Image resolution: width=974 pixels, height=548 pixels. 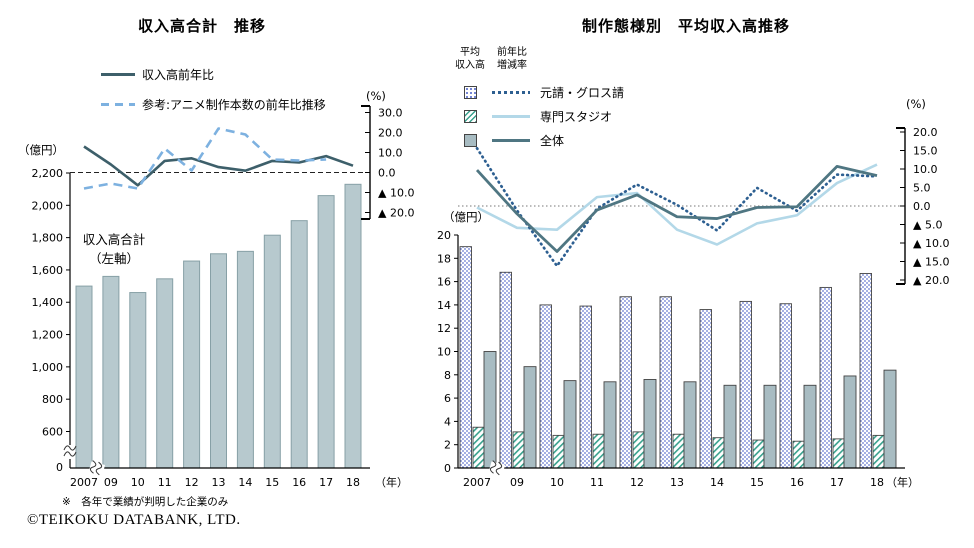 What do you see at coordinates (59, 467) in the screenshot?
I see `left-y-zero-label: 0` at bounding box center [59, 467].